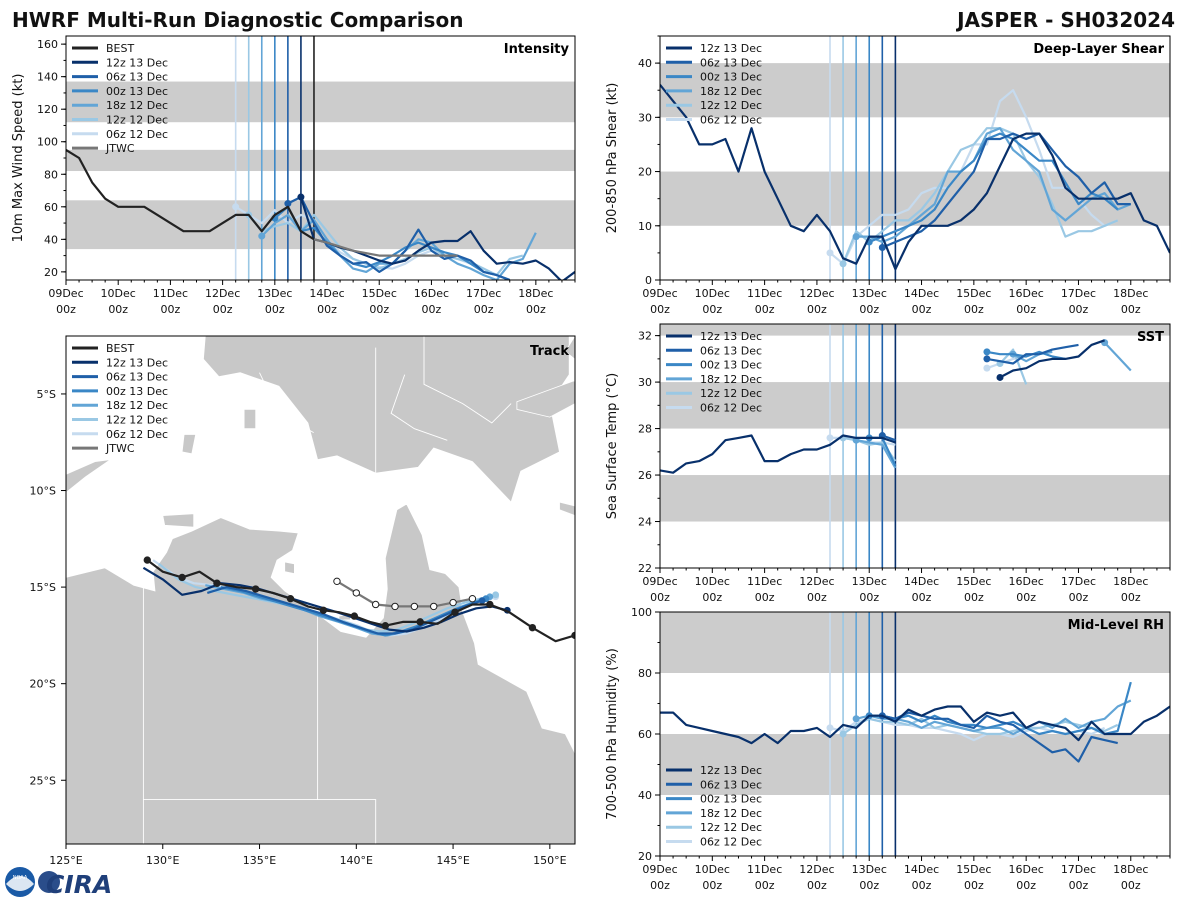 The width and height of the screenshot is (1200, 900). I want to click on sst-y-axis-label: Sea Surface Temp (°C), so click(612, 446).